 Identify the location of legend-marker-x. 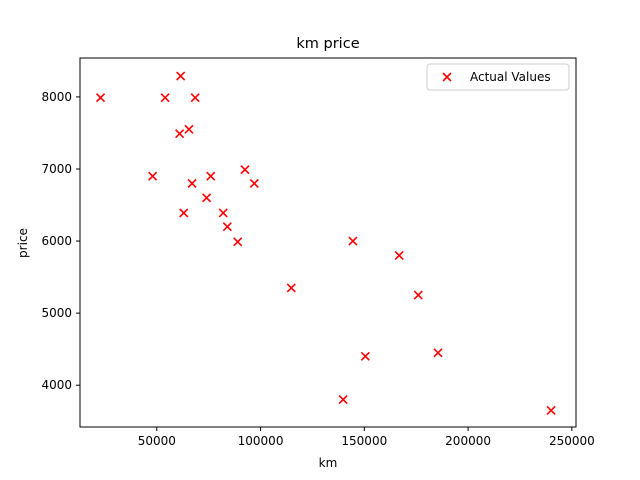
(447, 77).